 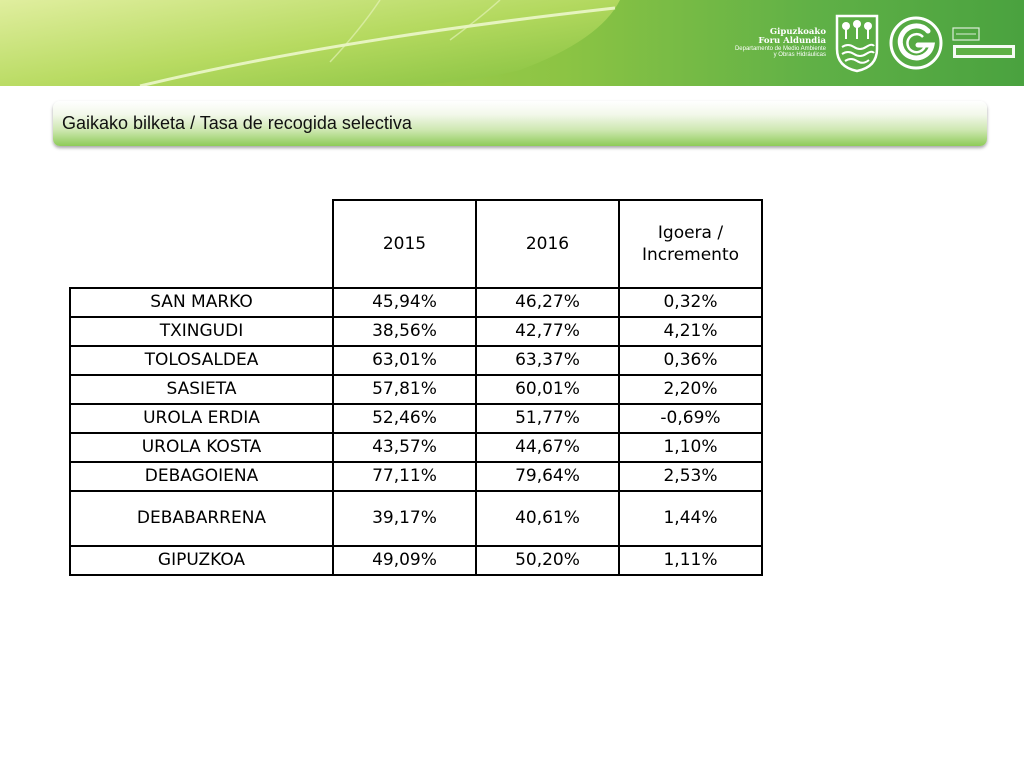 What do you see at coordinates (202, 244) in the screenshot?
I see `header-corner-cell` at bounding box center [202, 244].